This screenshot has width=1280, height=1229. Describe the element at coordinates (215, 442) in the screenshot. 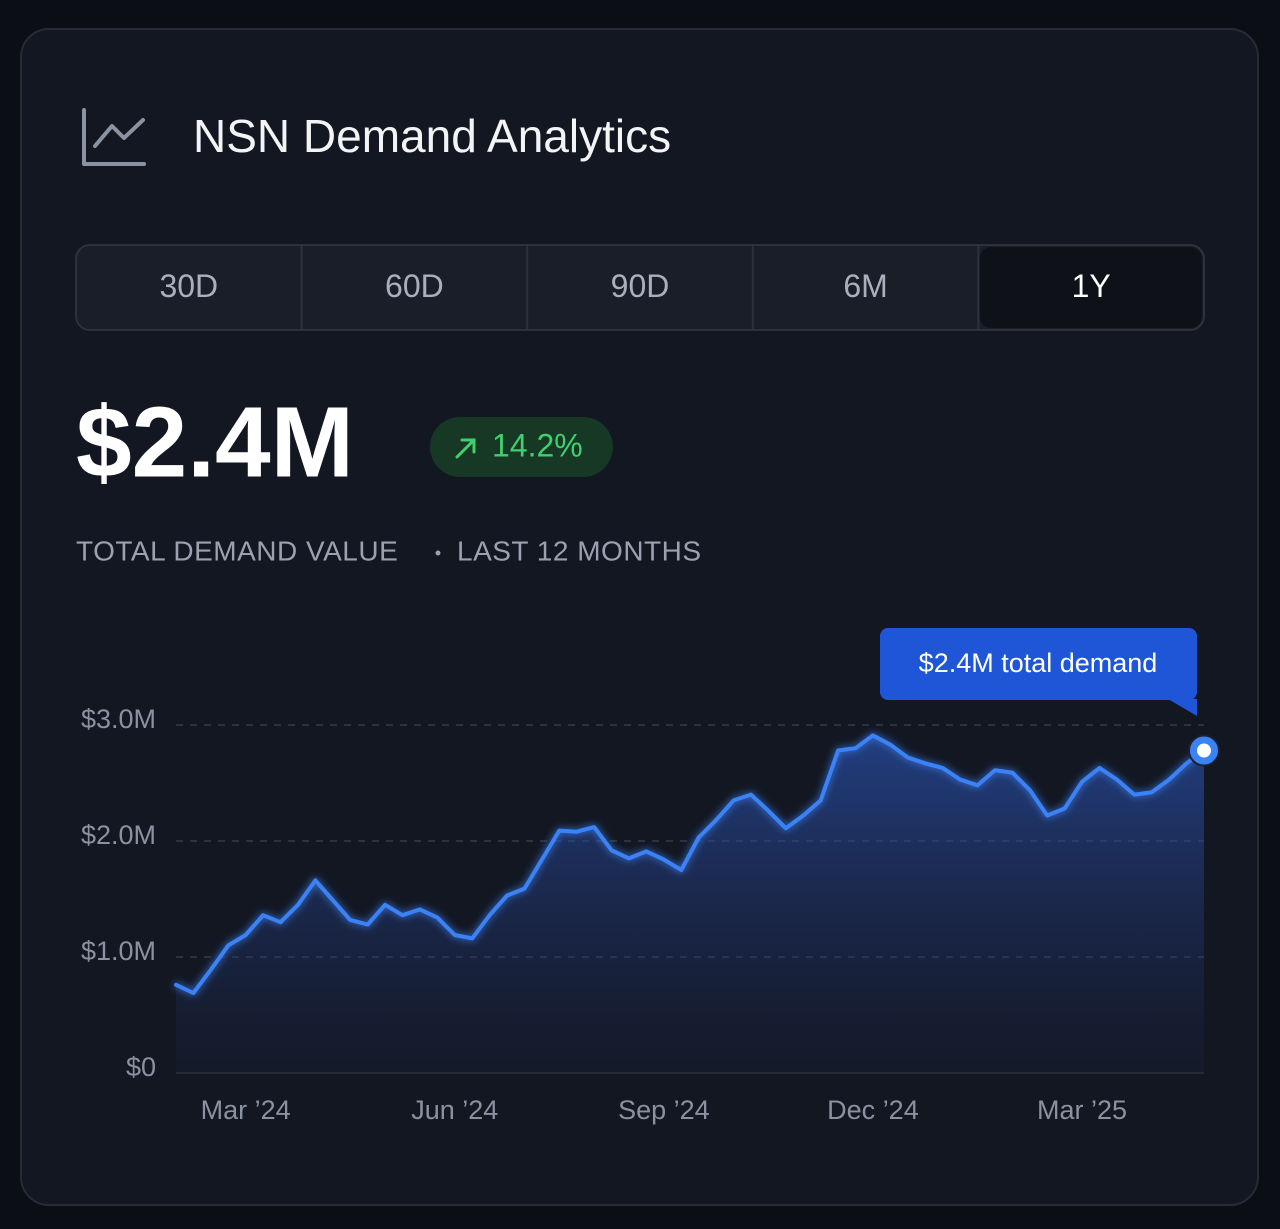

I see `kpi-value: $2.4M` at that location.